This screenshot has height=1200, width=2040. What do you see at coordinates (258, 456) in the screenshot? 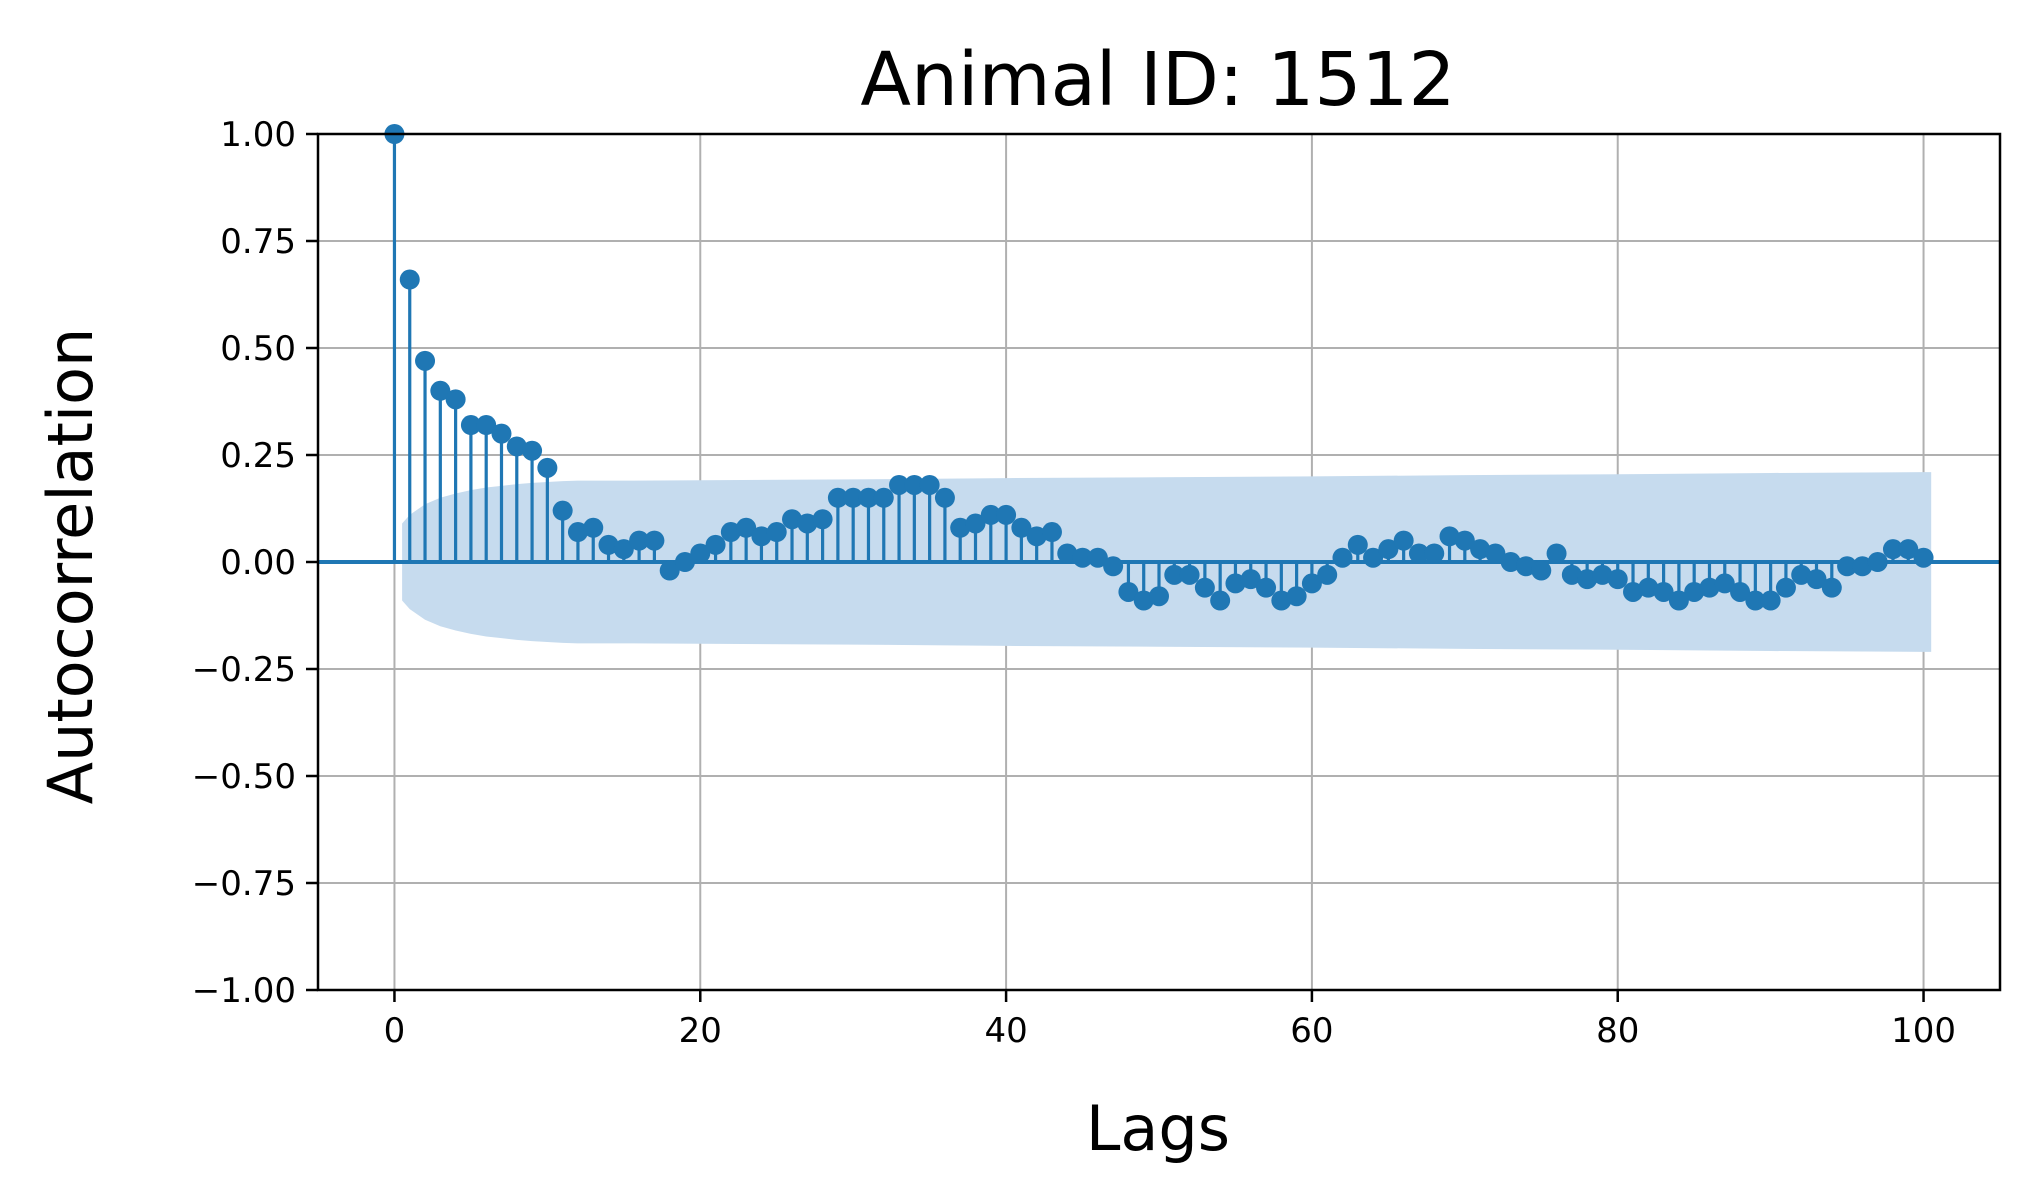
I see `y-tick-label: 0.25` at bounding box center [258, 456].